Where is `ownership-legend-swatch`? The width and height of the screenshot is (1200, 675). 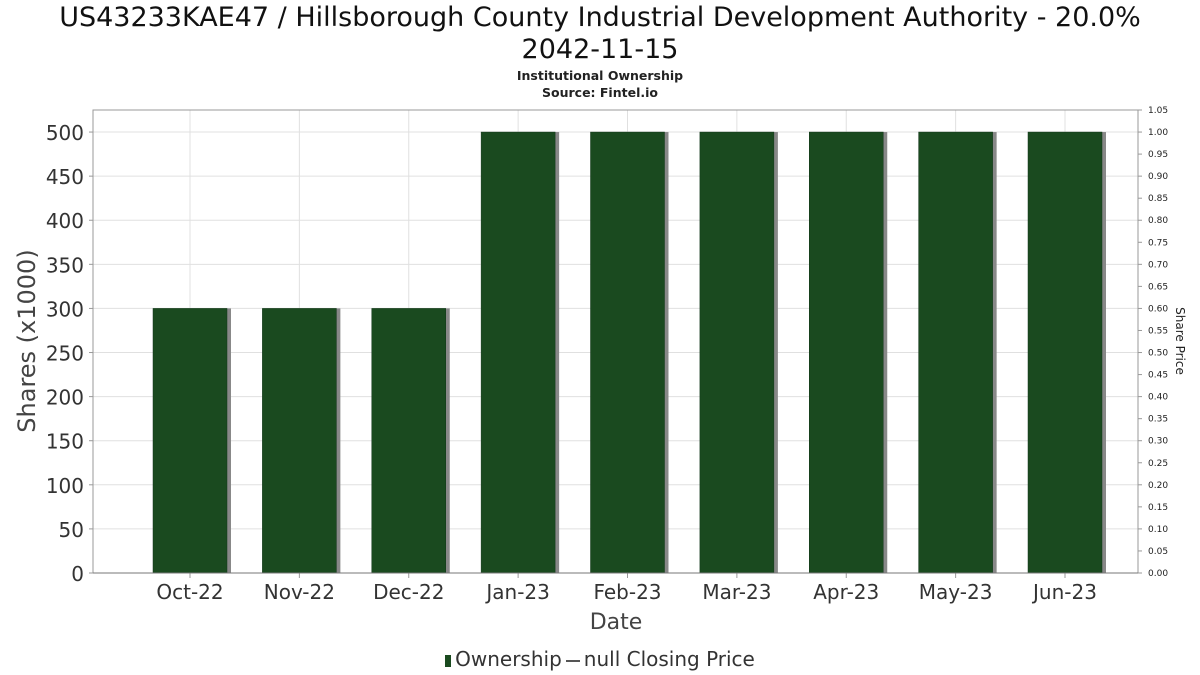
ownership-legend-swatch is located at coordinates (448, 660).